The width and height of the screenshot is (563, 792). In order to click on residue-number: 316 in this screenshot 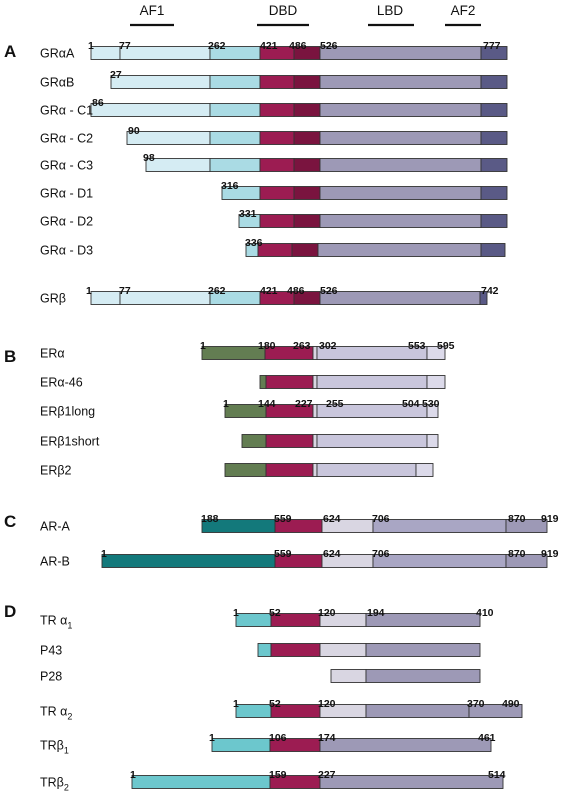, I will do `click(230, 186)`.